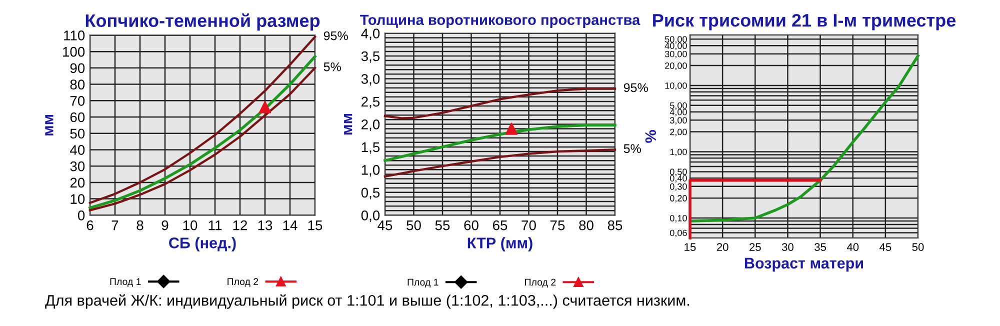  I want to click on x-tick-label: 80, so click(586, 225).